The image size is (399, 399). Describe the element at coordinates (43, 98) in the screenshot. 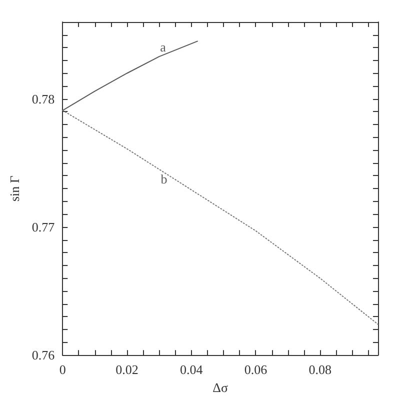

I see `y-tick-label: 0.78` at that location.